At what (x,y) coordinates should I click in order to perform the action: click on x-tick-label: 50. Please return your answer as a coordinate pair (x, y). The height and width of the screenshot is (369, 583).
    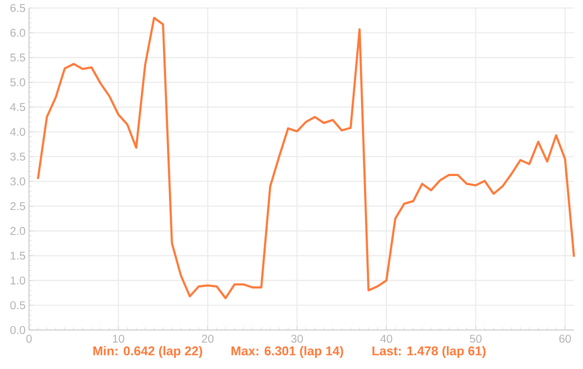
    Looking at the image, I should click on (476, 338).